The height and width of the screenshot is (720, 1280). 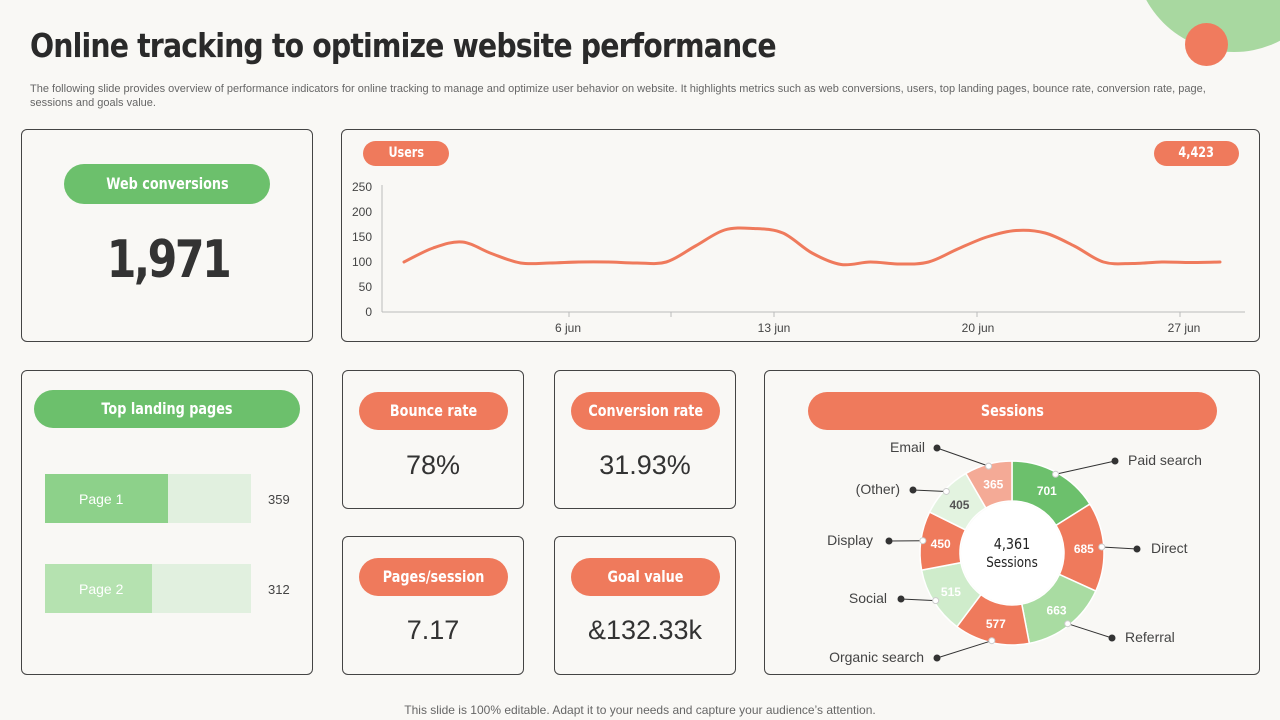 What do you see at coordinates (406, 153) in the screenshot?
I see `users-label: Users` at bounding box center [406, 153].